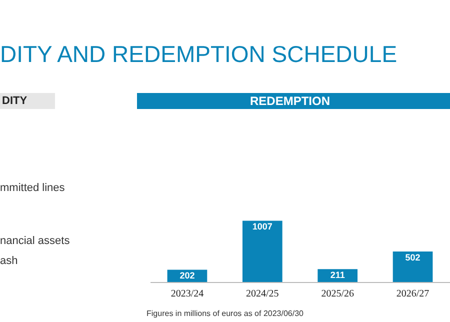 The image size is (450, 322). Describe the element at coordinates (9, 261) in the screenshot. I see `text: ash` at that location.